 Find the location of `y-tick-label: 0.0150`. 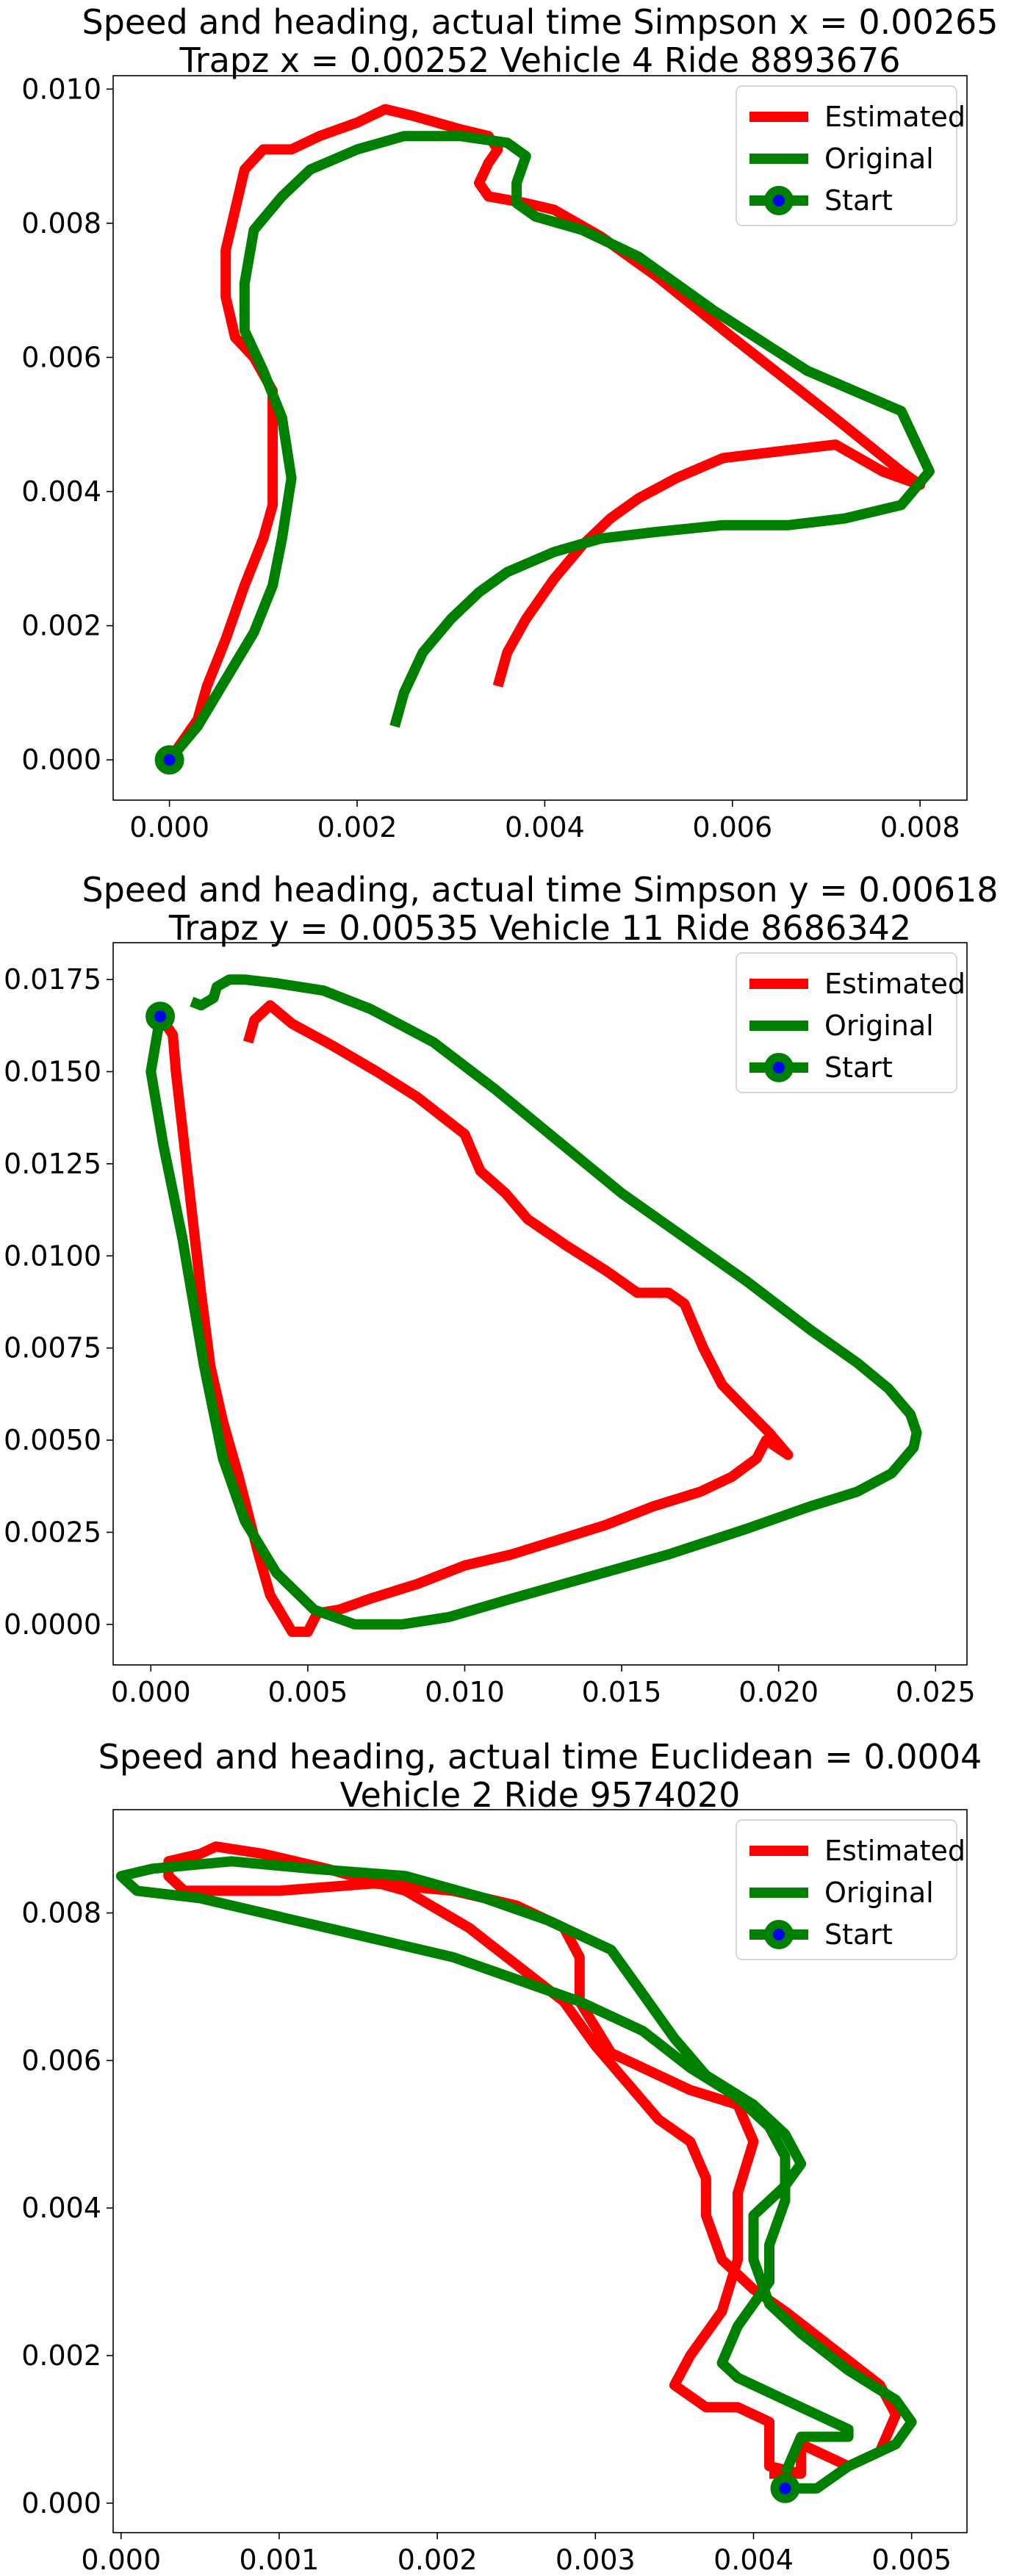

y-tick-label: 0.0150 is located at coordinates (52, 1072).